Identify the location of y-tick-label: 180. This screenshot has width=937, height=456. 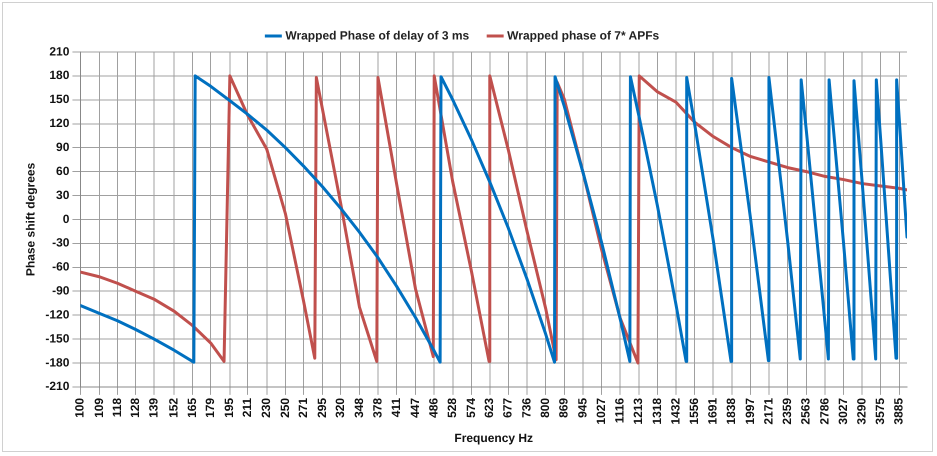
(59, 75).